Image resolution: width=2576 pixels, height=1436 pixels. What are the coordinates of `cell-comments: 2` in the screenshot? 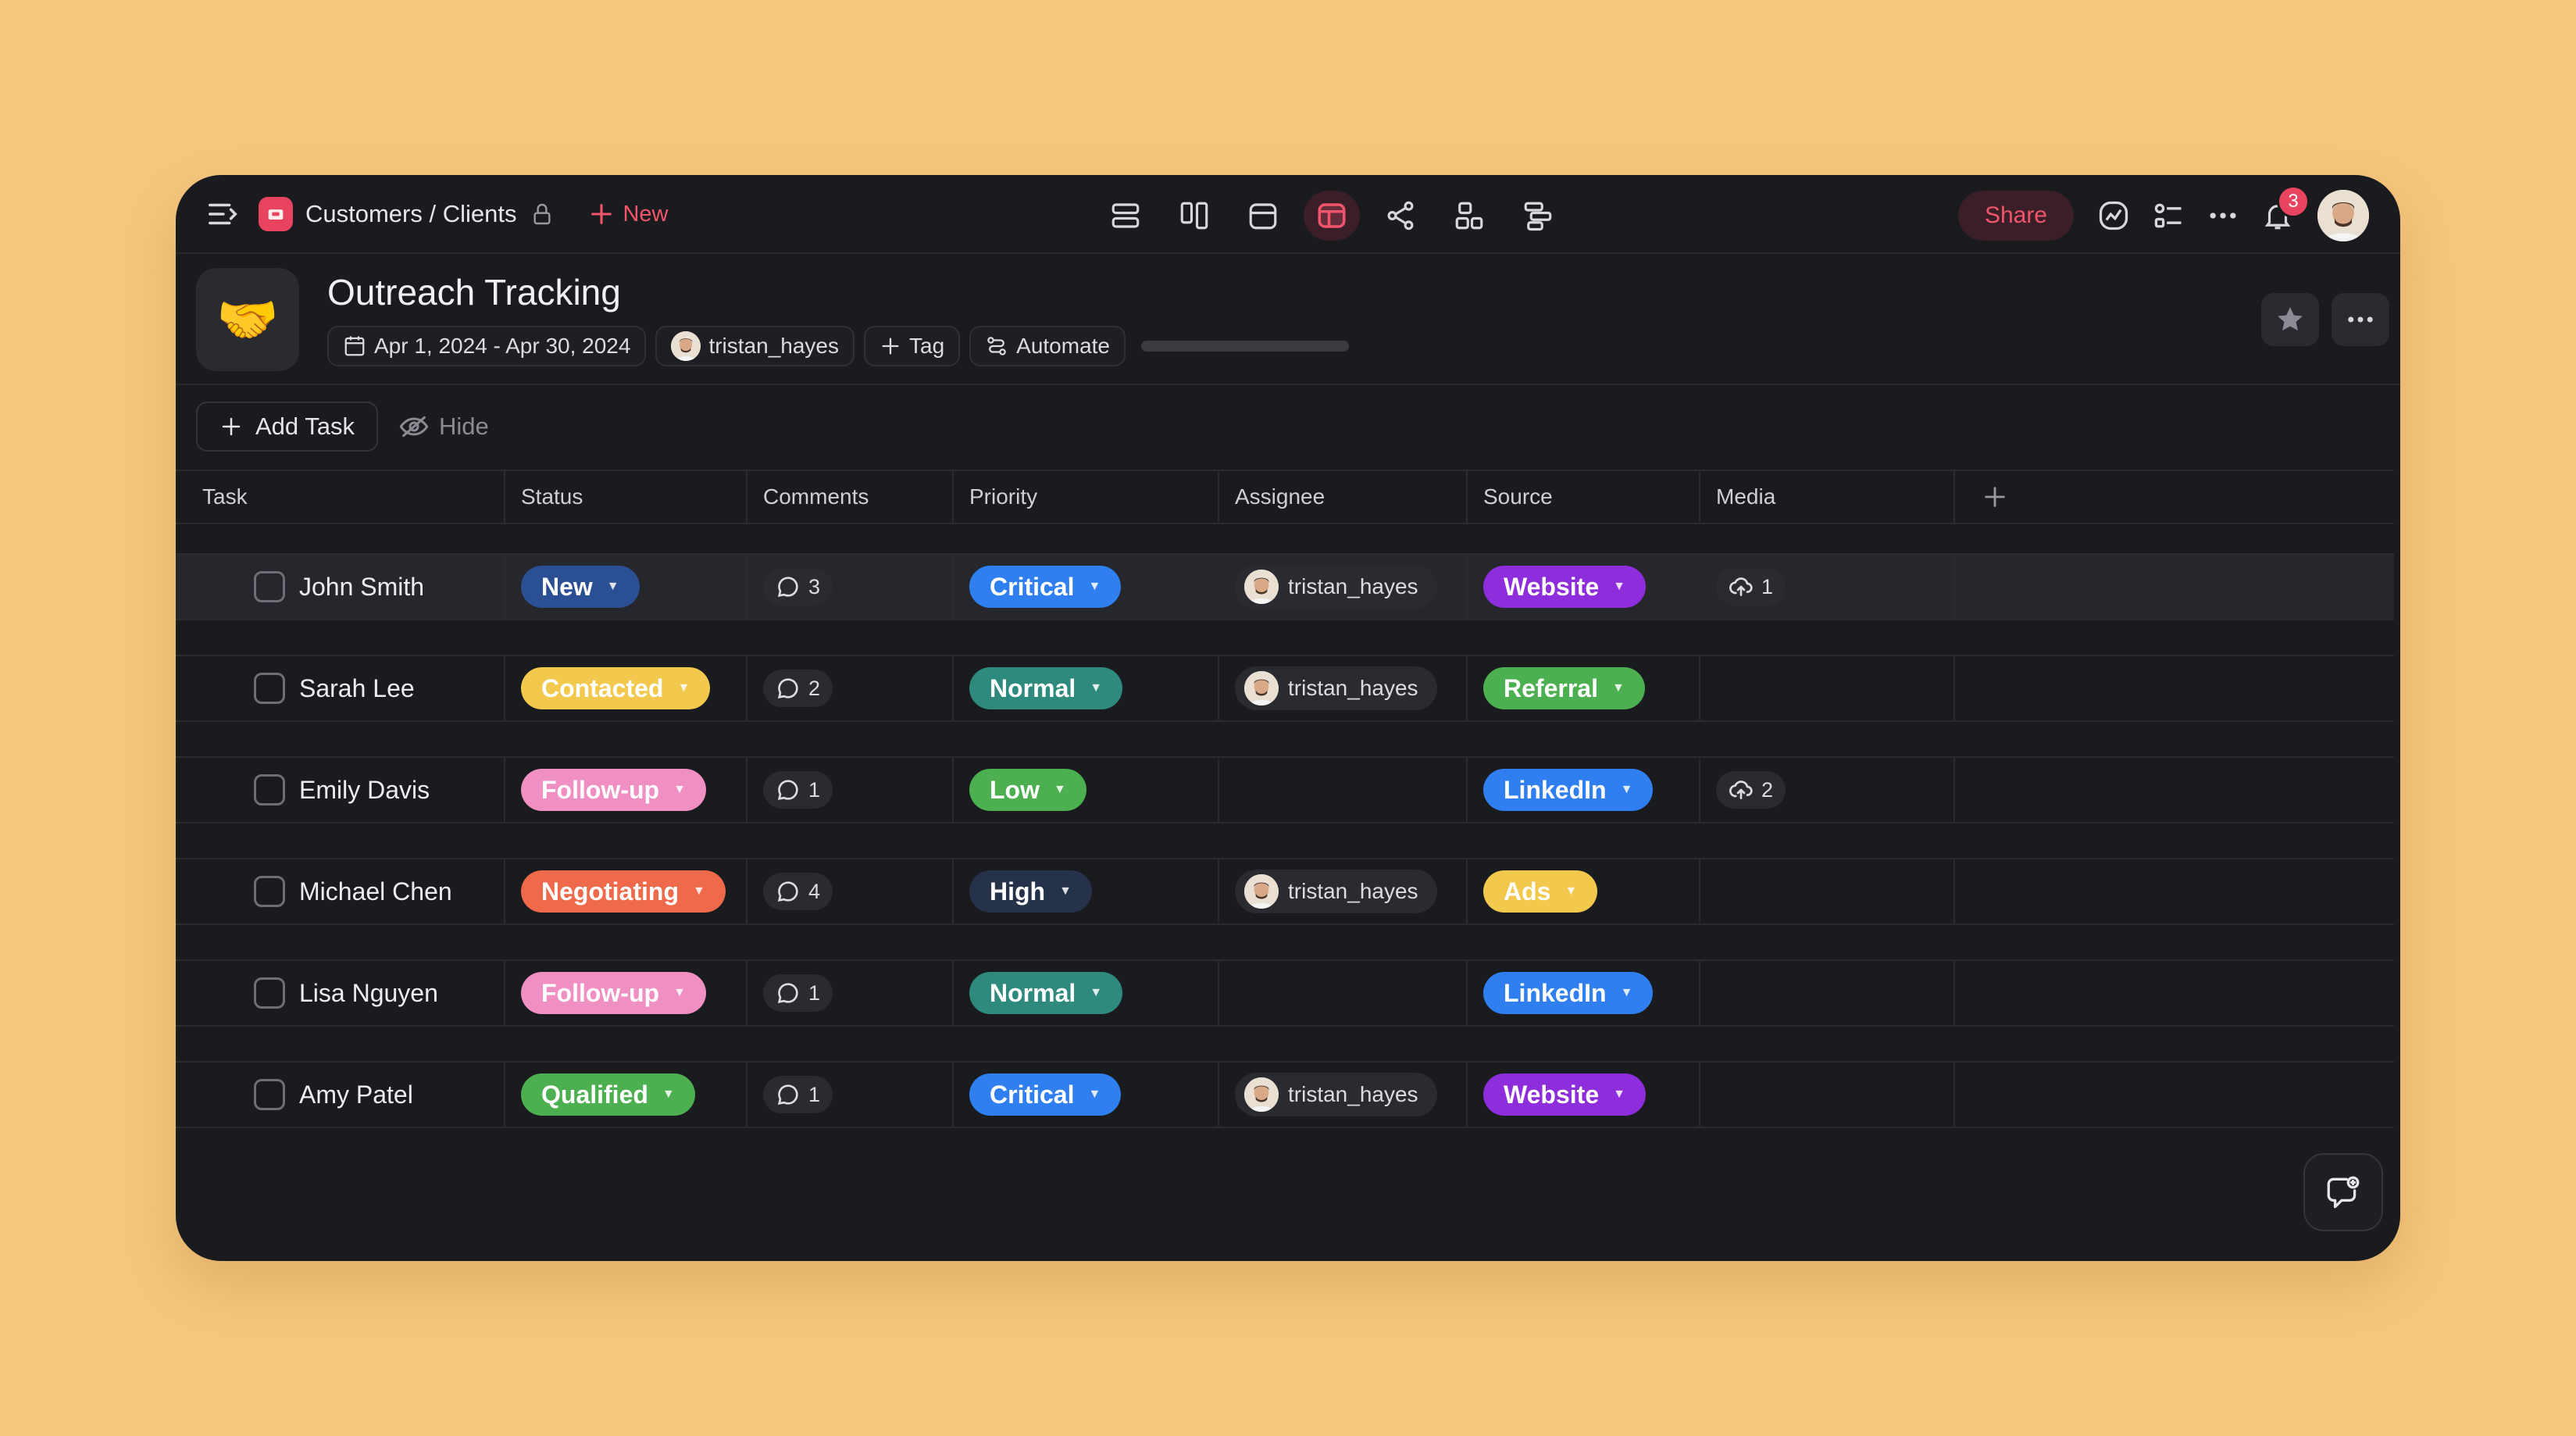 It's located at (850, 688).